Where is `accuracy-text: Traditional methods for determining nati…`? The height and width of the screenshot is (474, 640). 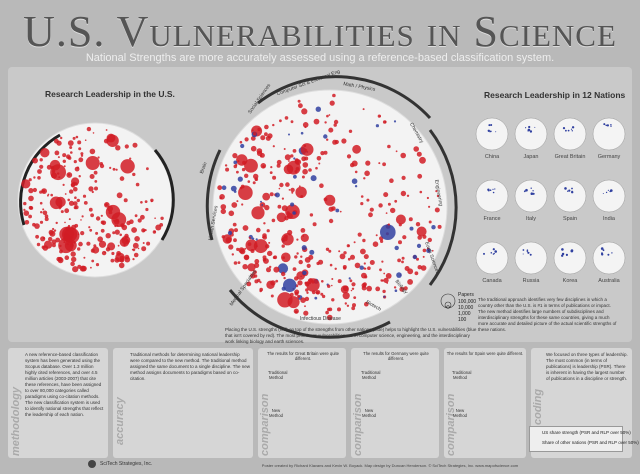 accuracy-text: Traditional methods for determining nati… is located at coordinates (190, 366).